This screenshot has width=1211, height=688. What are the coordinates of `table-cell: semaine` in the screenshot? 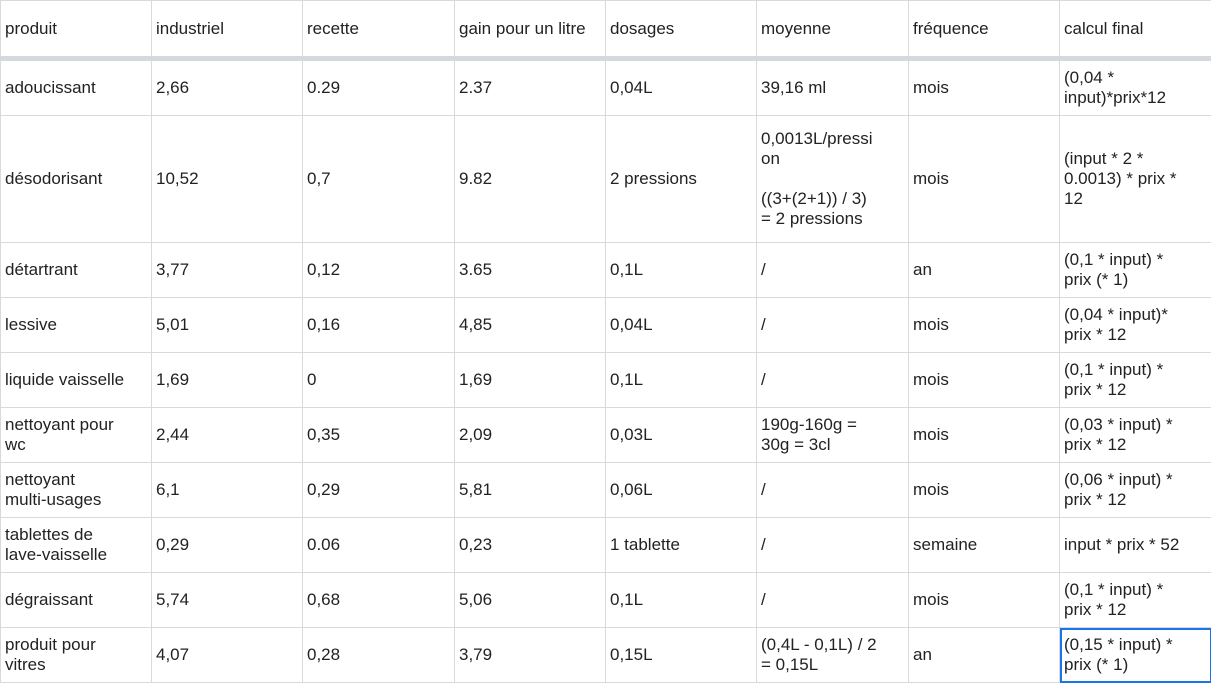 It's located at (984, 545).